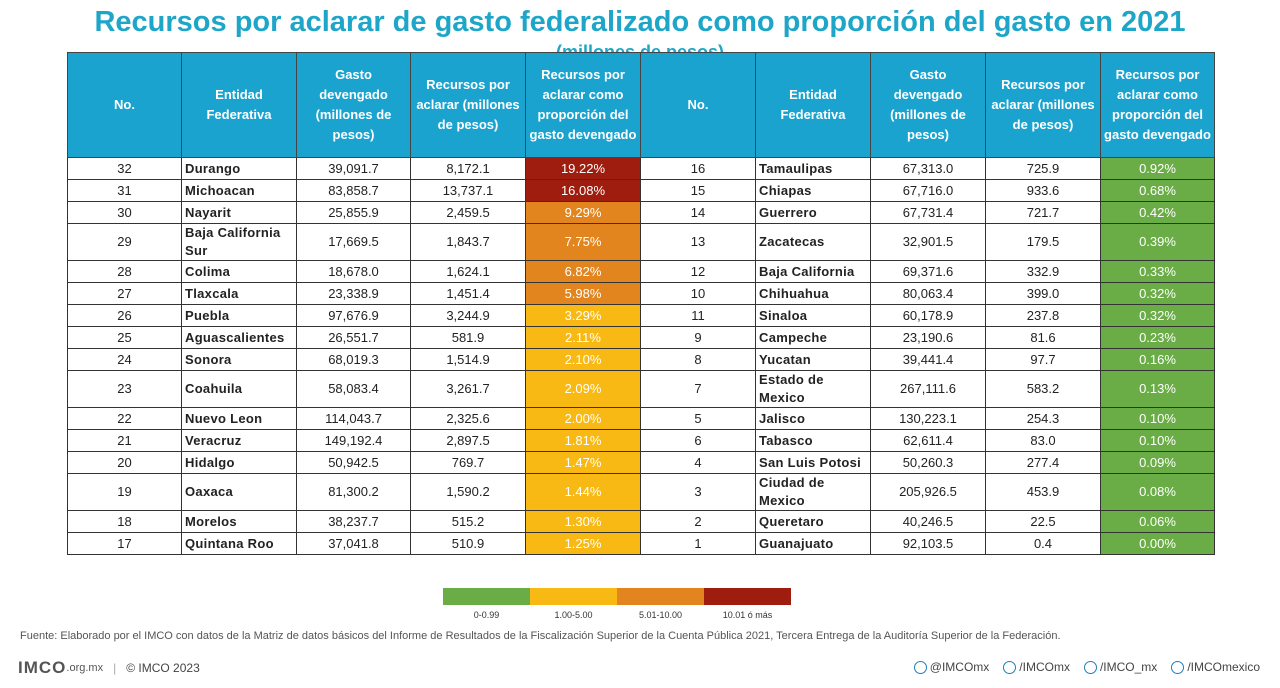  I want to click on table-cell: 6, so click(698, 440).